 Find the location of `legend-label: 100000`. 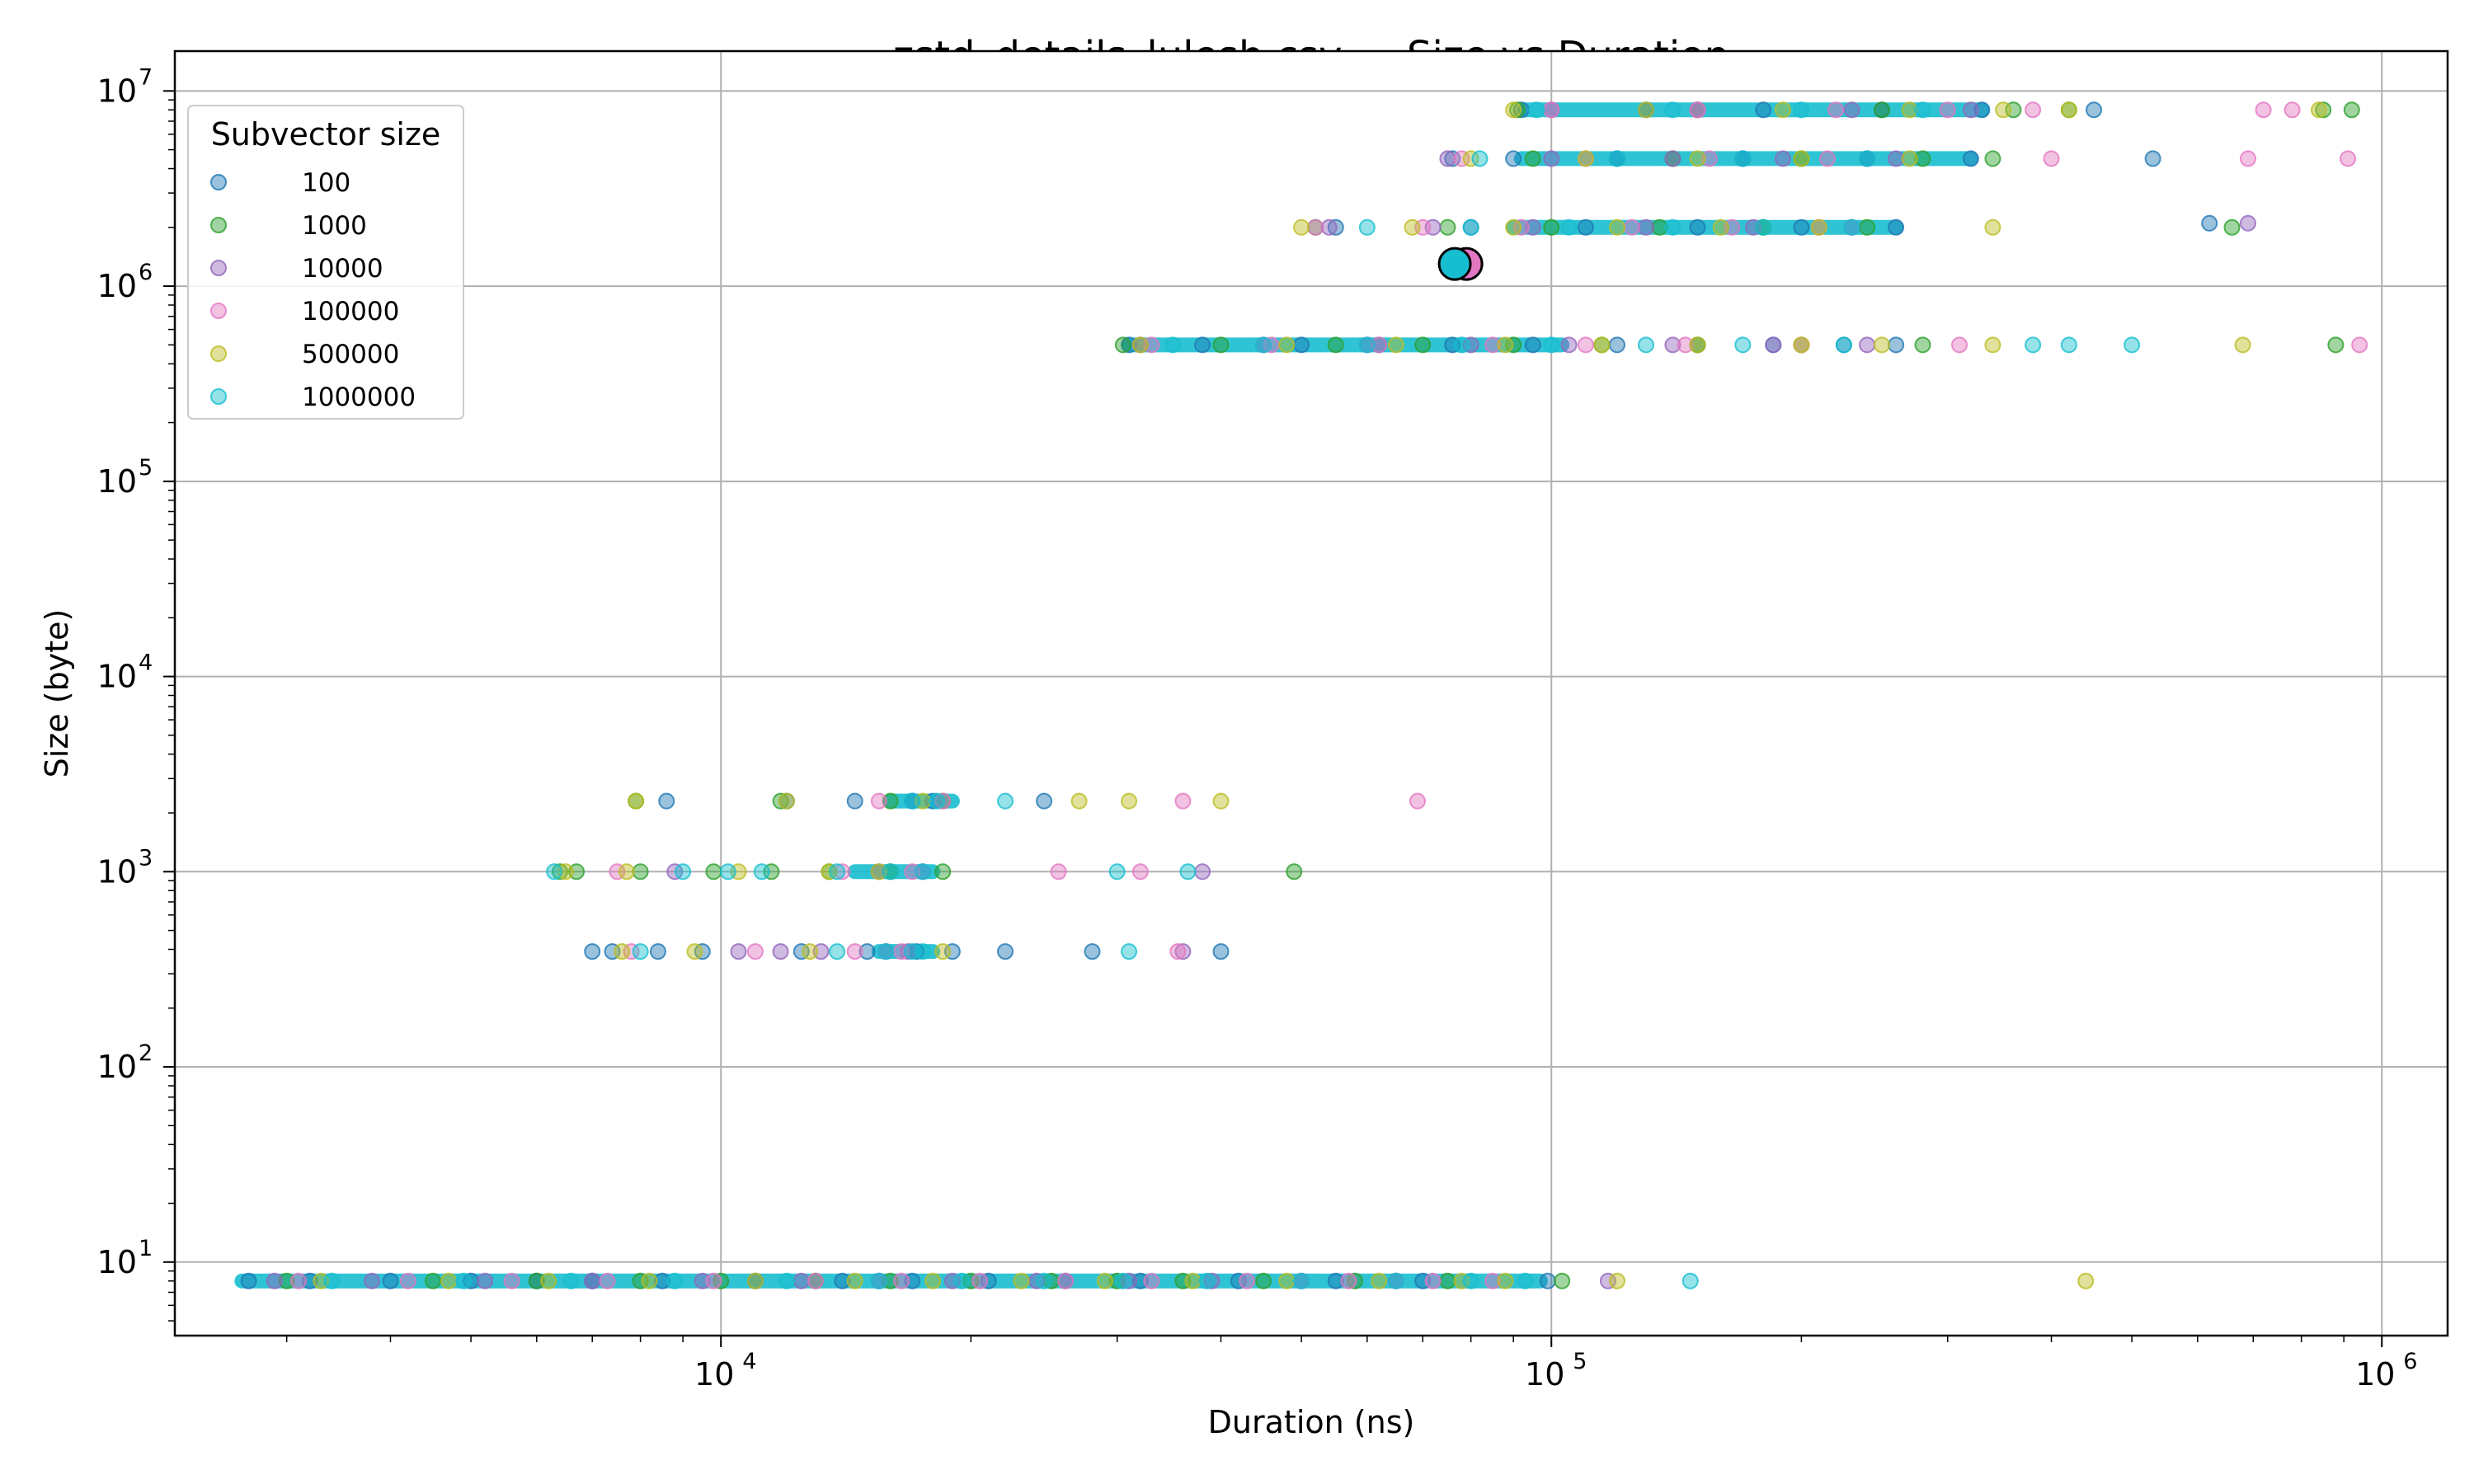

legend-label: 100000 is located at coordinates (350, 311).